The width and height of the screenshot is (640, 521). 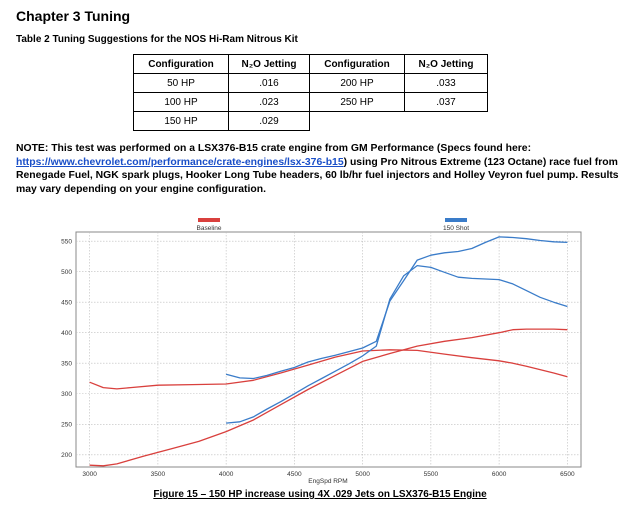 I want to click on baseline-legend-swatch, so click(x=209, y=220).